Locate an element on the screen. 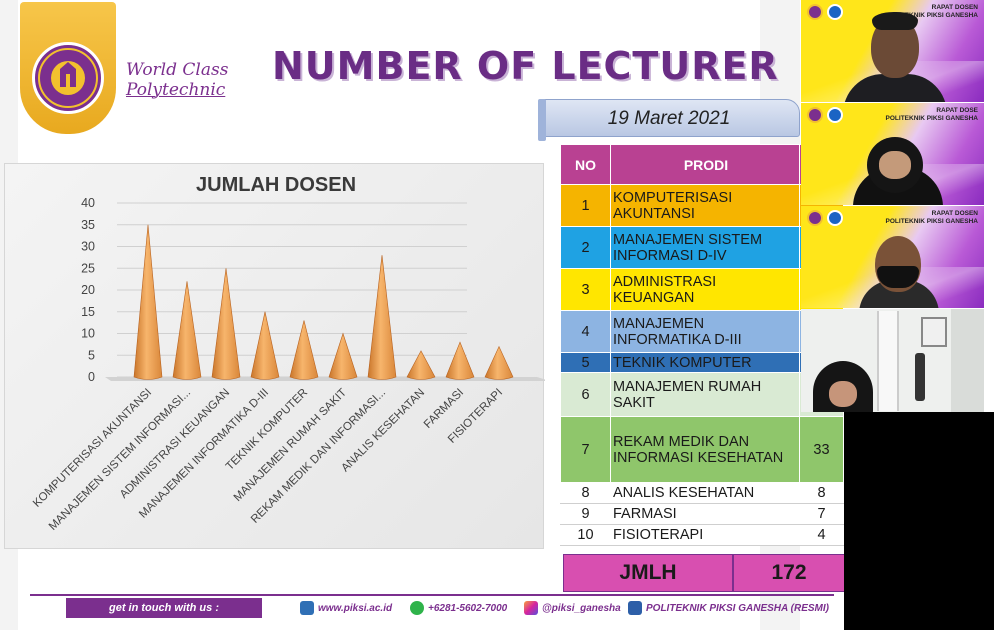 The image size is (994, 630). tile-caption-line1: RAPAT DOSE is located at coordinates (957, 110).